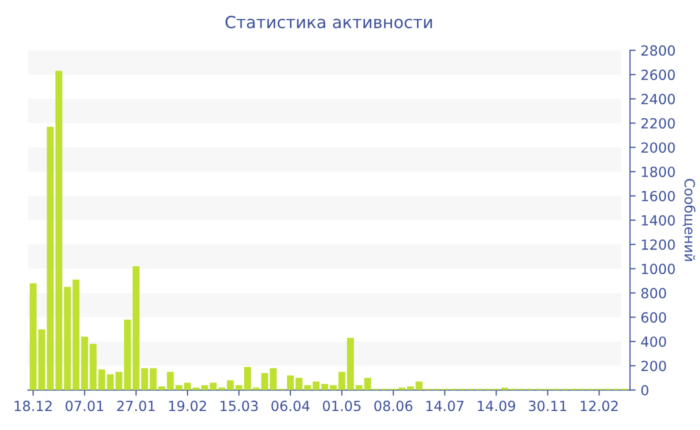  I want to click on y-tick-label: 2600, so click(658, 75).